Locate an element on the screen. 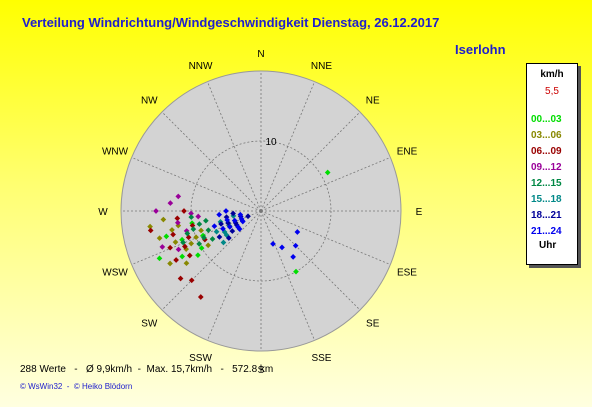  legend-slot: 12...15 is located at coordinates (546, 183).